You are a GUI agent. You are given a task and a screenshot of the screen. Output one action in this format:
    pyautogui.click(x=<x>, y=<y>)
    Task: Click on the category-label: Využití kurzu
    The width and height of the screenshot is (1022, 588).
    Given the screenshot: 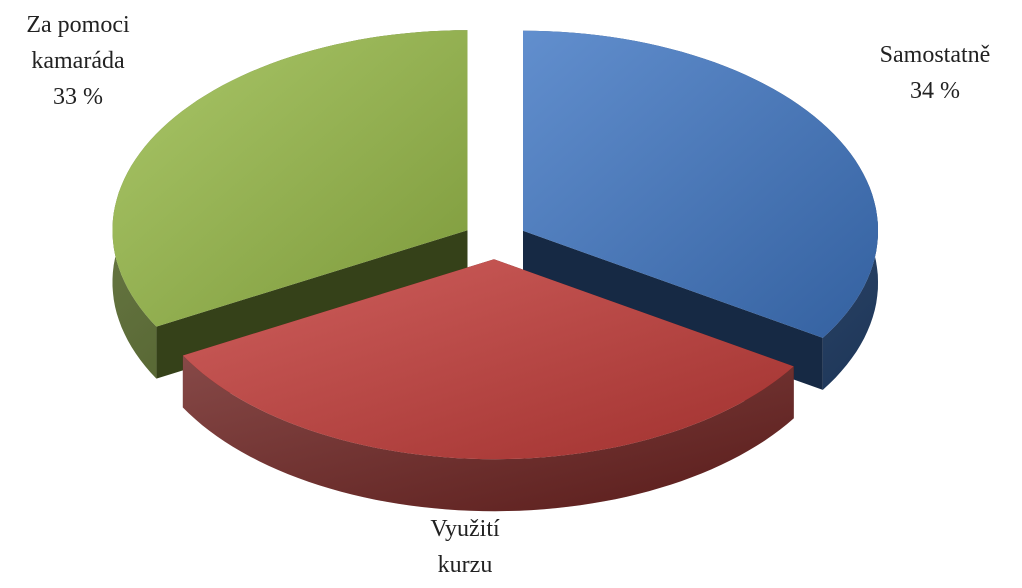 What is the action you would take?
    pyautogui.click(x=465, y=547)
    